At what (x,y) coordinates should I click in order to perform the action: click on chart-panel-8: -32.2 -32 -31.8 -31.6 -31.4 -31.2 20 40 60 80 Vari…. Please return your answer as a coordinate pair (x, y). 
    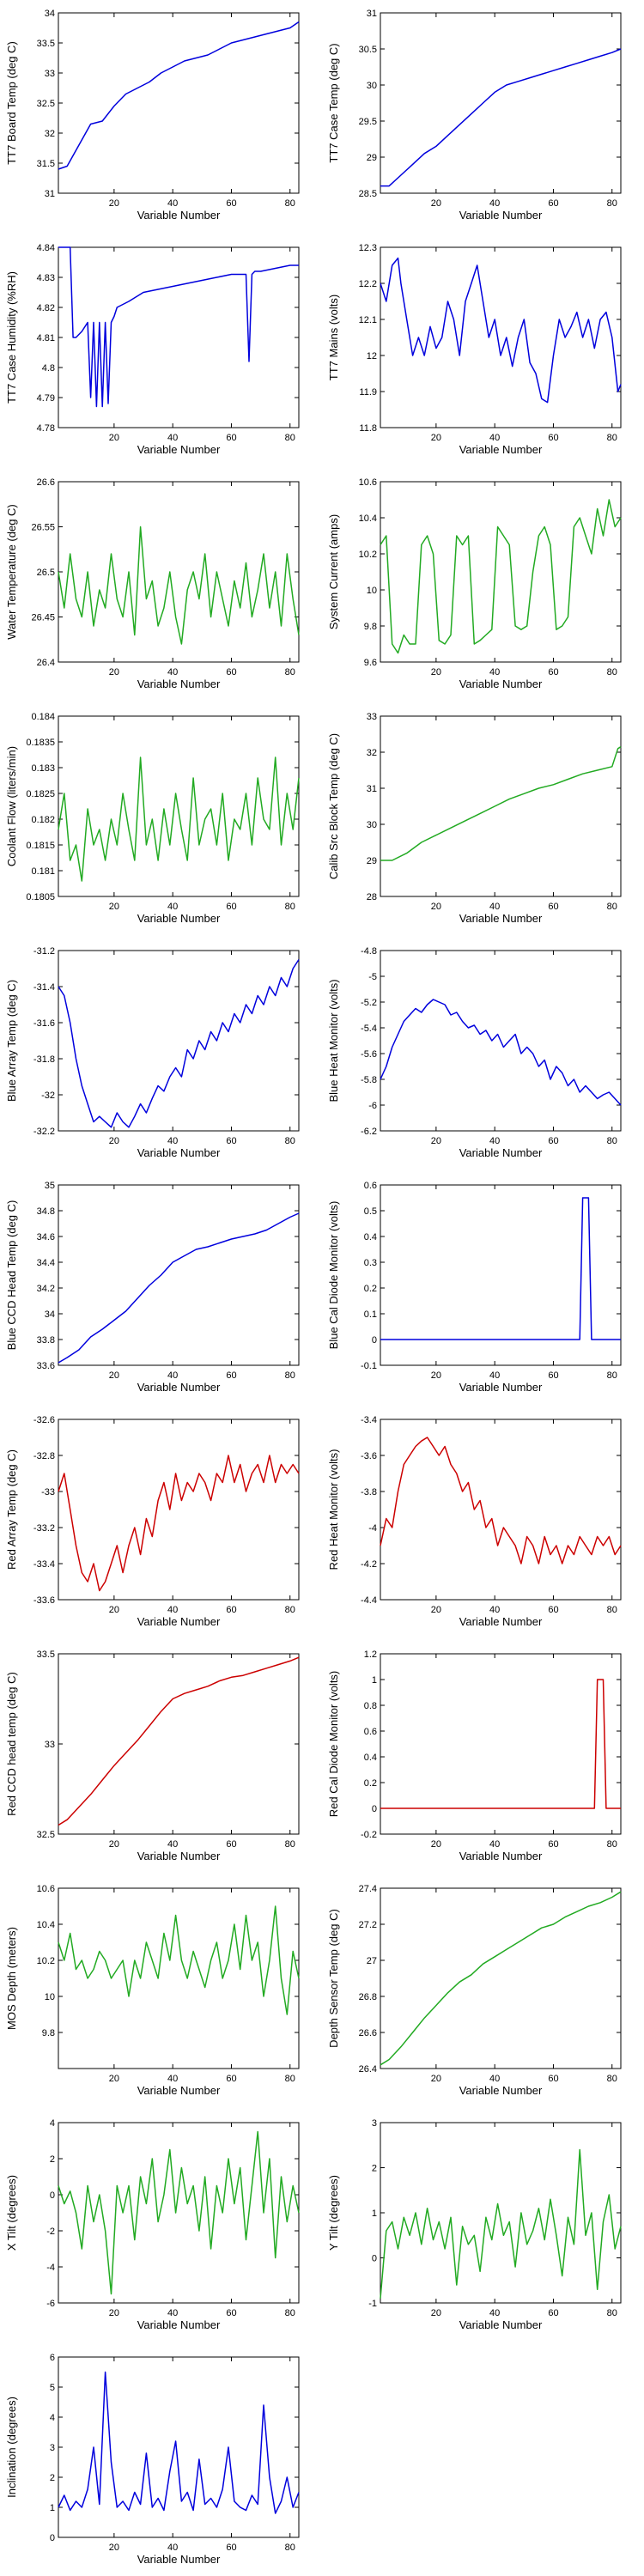
    Looking at the image, I should click on (154, 1057).